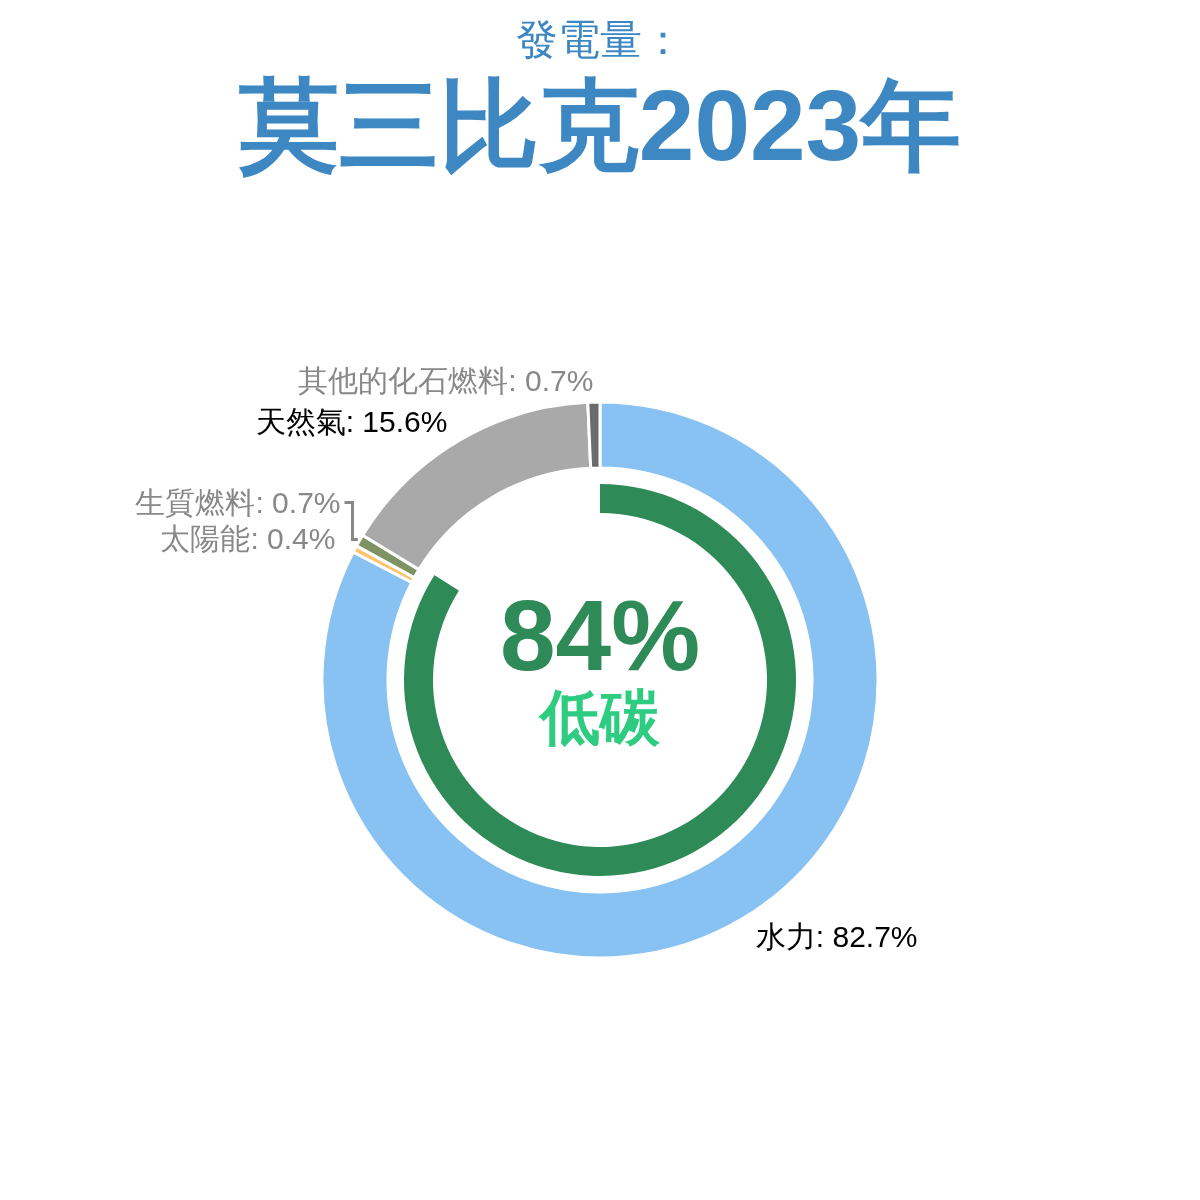 The image size is (1200, 1200). What do you see at coordinates (600, 39) in the screenshot?
I see `chart-subtitle: 發電量：` at bounding box center [600, 39].